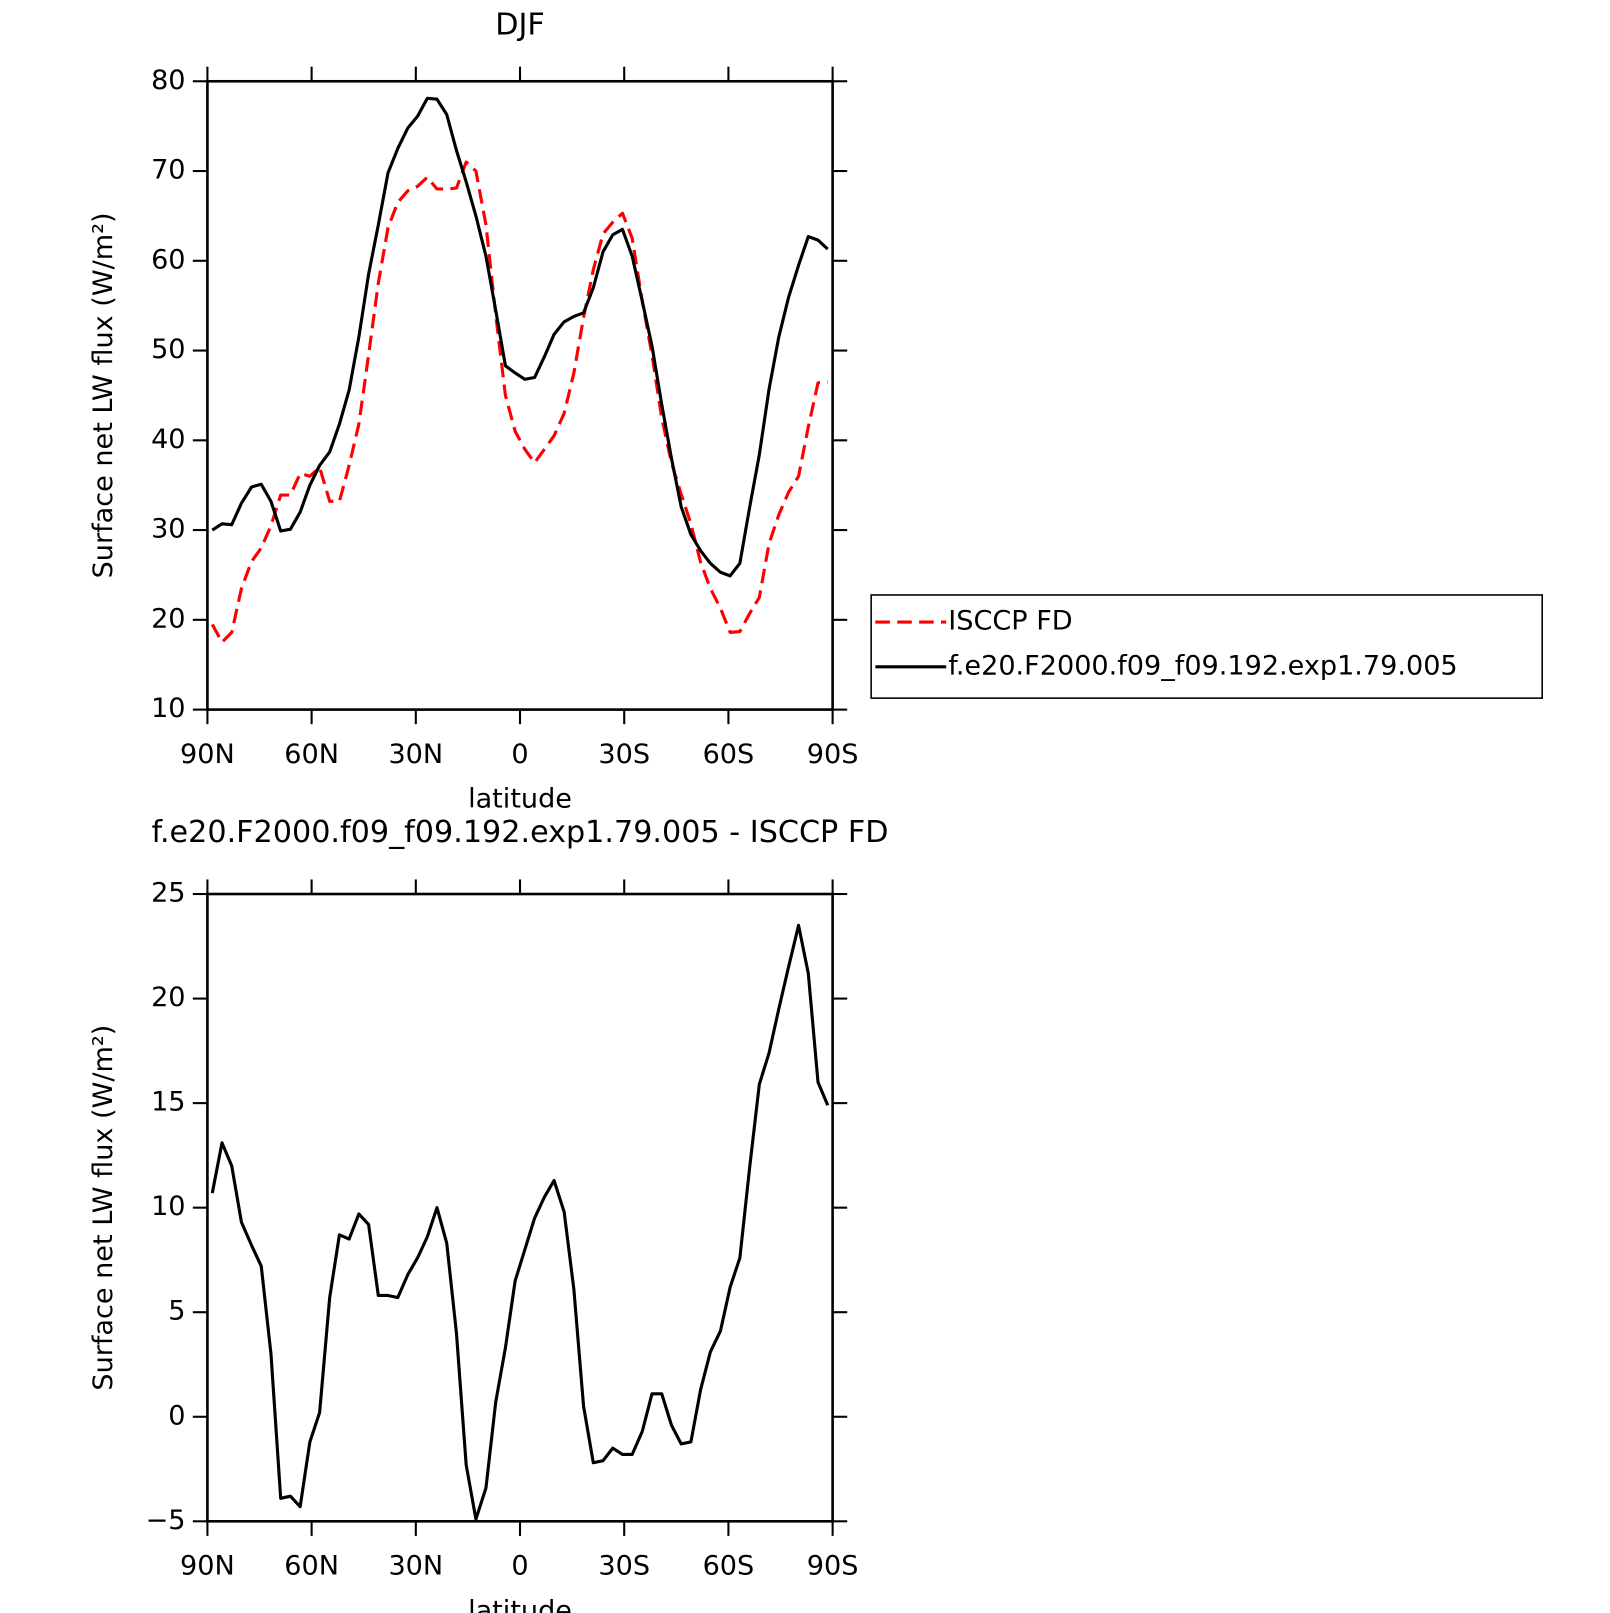 The width and height of the screenshot is (1610, 1613). I want to click on y-tick-label: 25, so click(168, 893).